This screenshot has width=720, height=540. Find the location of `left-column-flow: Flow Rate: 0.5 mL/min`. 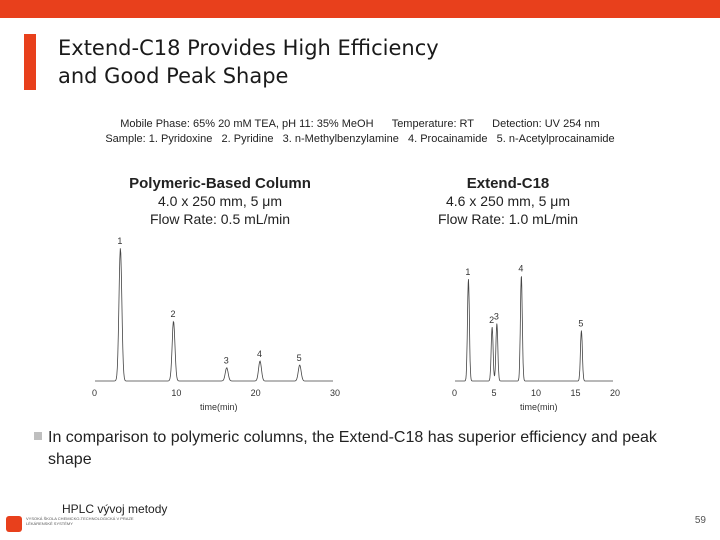

left-column-flow: Flow Rate: 0.5 mL/min is located at coordinates (220, 219).